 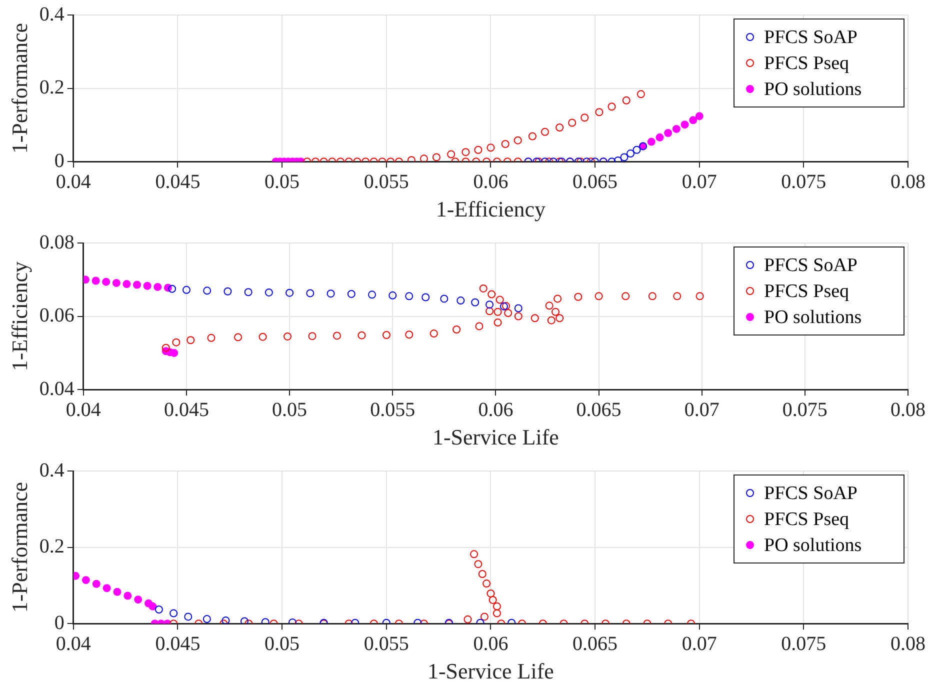 I want to click on y-tick-label: 0.08, so click(x=56, y=242).